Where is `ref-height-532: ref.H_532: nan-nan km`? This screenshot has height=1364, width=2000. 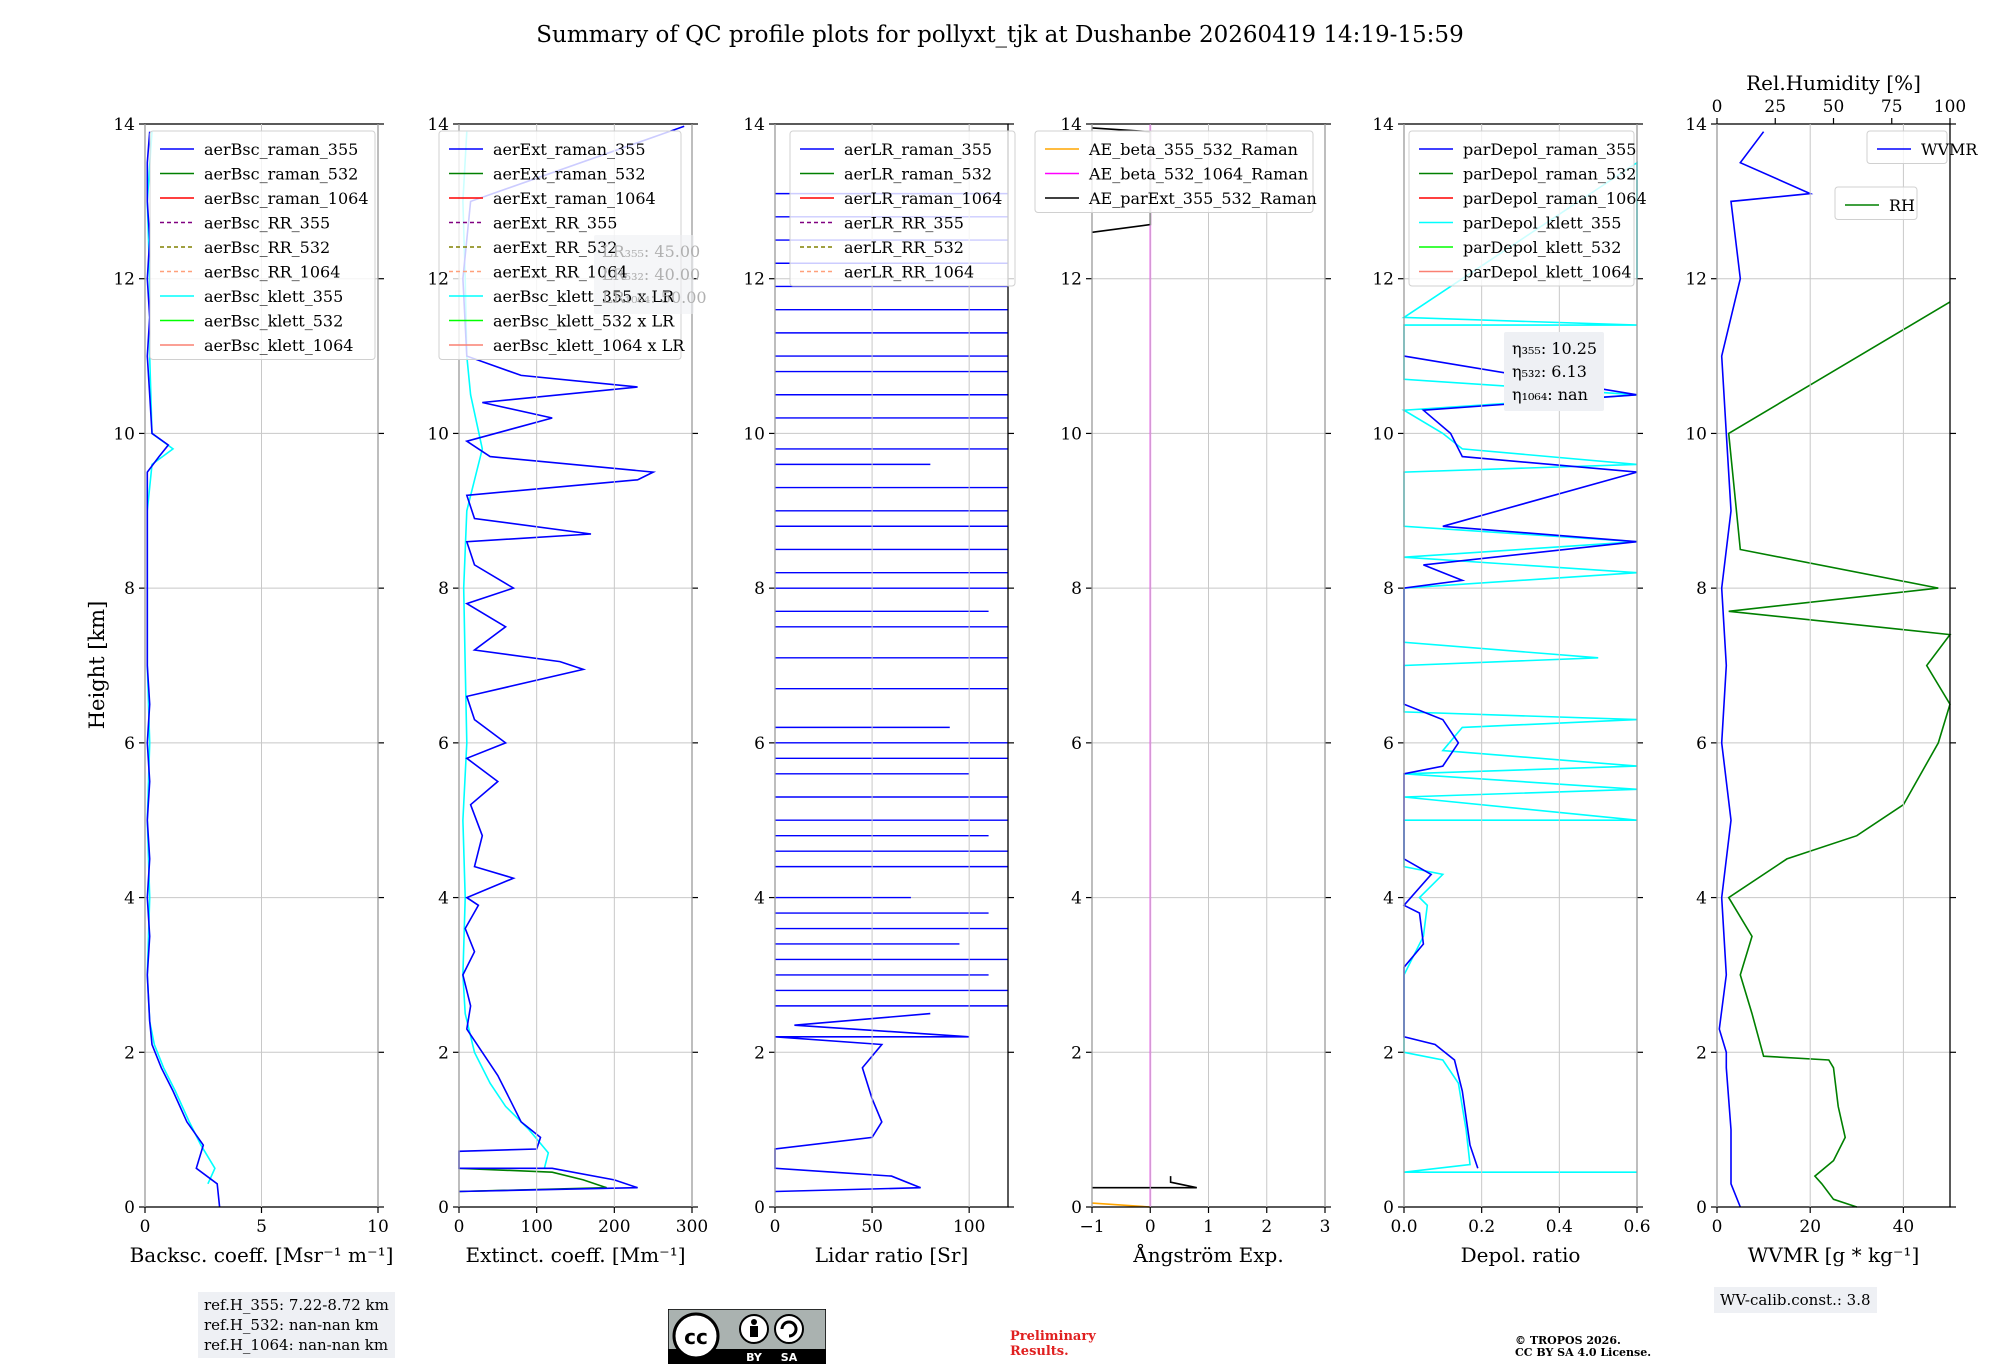
ref-height-532: ref.H_532: nan-nan km is located at coordinates (291, 1325).